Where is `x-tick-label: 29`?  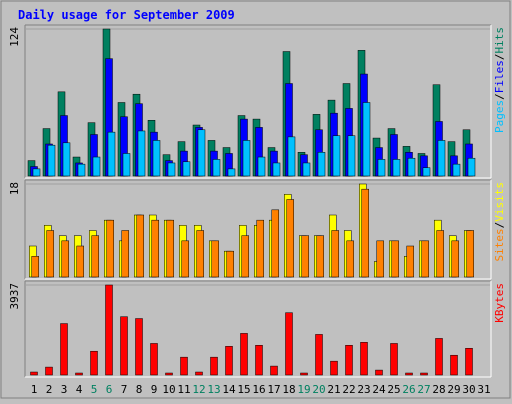
x-tick-label: 29 is located at coordinates (453, 389).